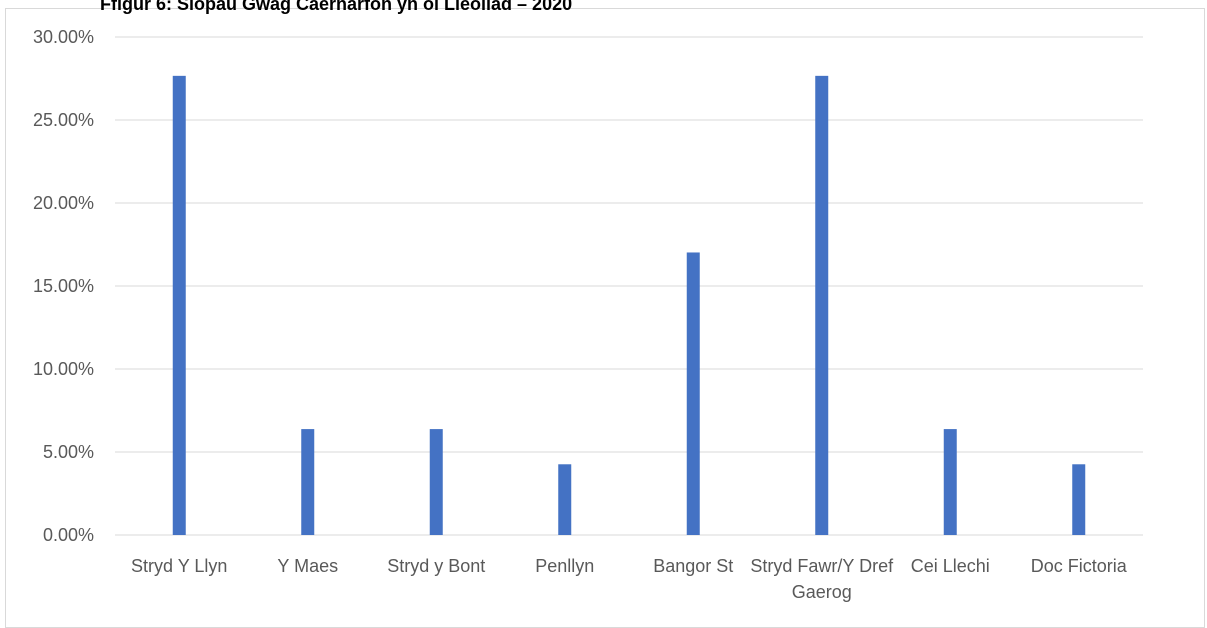  Describe the element at coordinates (564, 566) in the screenshot. I see `x-tick-label: Penllyn` at that location.